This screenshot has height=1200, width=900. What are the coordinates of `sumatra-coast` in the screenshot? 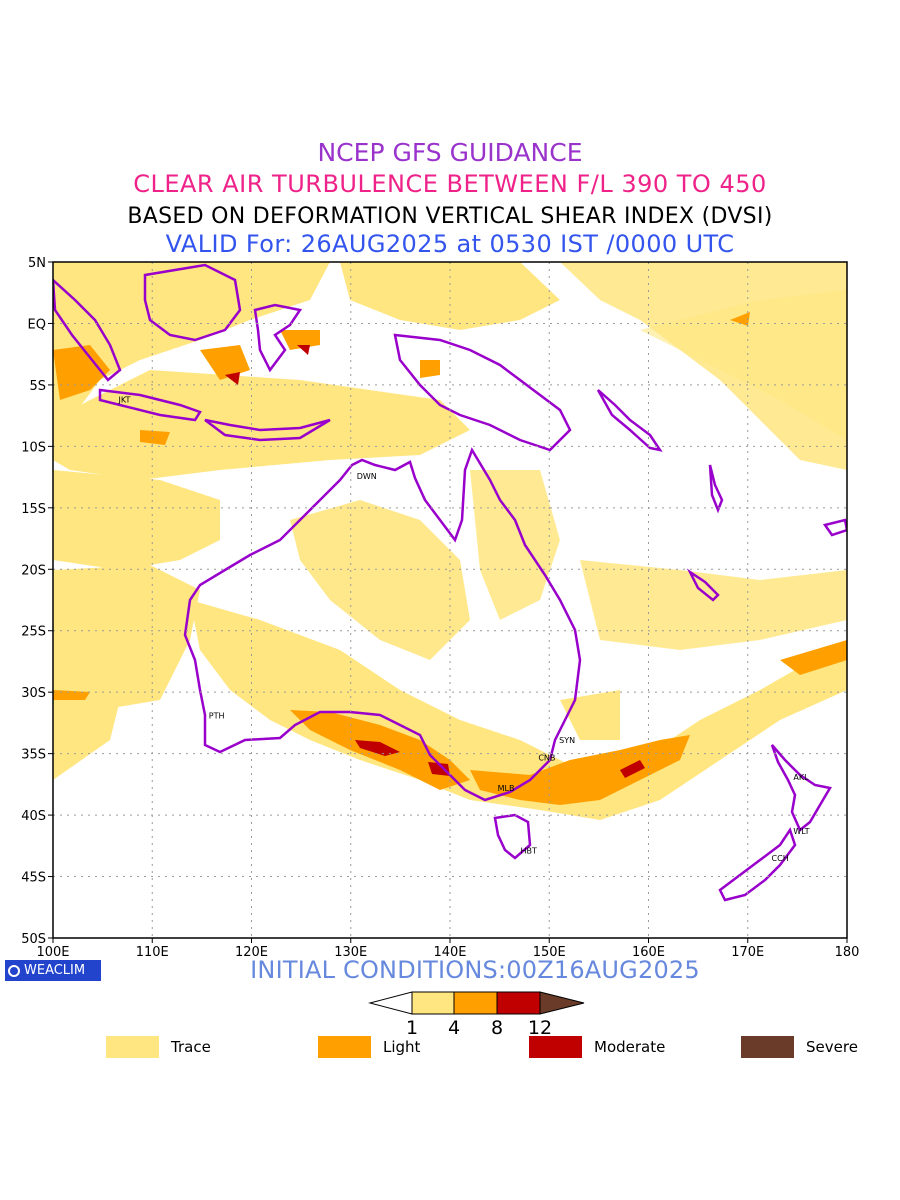 It's located at (87, 330).